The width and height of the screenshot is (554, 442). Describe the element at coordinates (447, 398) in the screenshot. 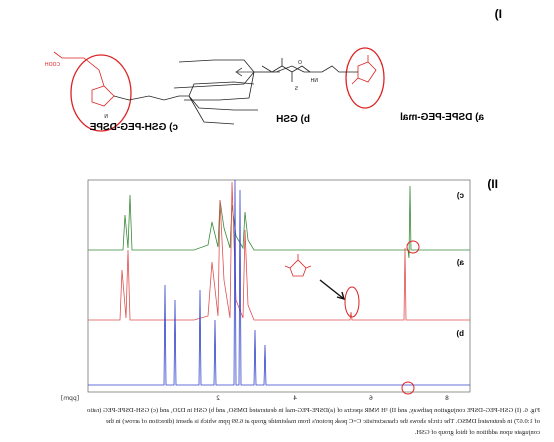

I see `x-tick-label: 8` at that location.